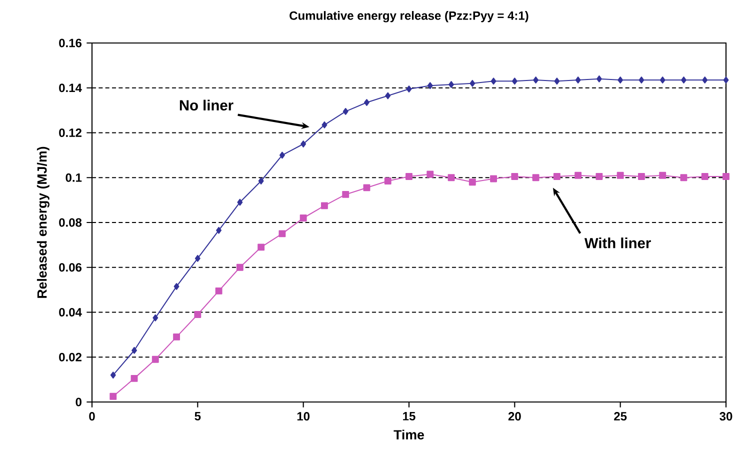 This screenshot has width=733, height=458. What do you see at coordinates (79, 402) in the screenshot?
I see `y-tick-label: 0` at bounding box center [79, 402].